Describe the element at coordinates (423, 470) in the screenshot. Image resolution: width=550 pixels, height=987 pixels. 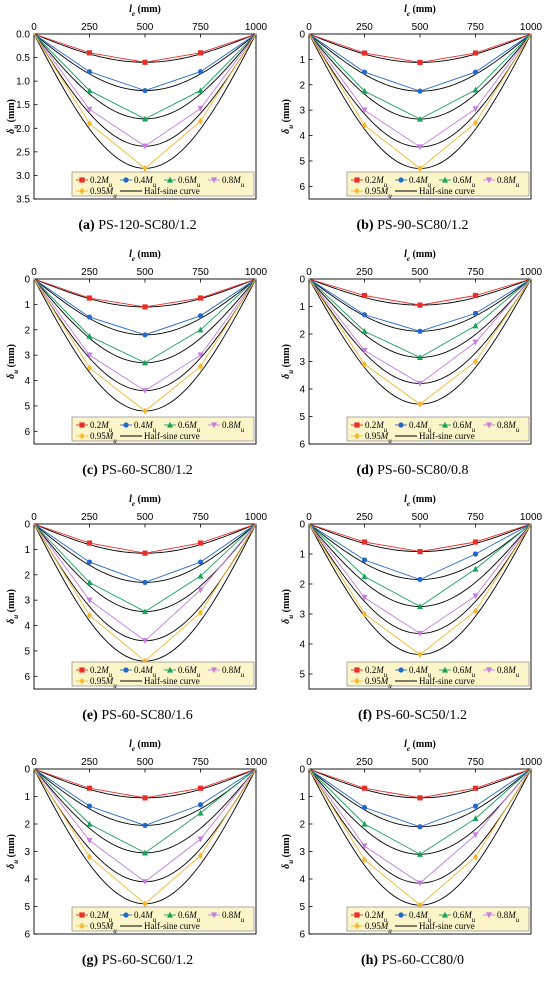
I see `caption-name: PS-60-SC80/0.8` at that location.